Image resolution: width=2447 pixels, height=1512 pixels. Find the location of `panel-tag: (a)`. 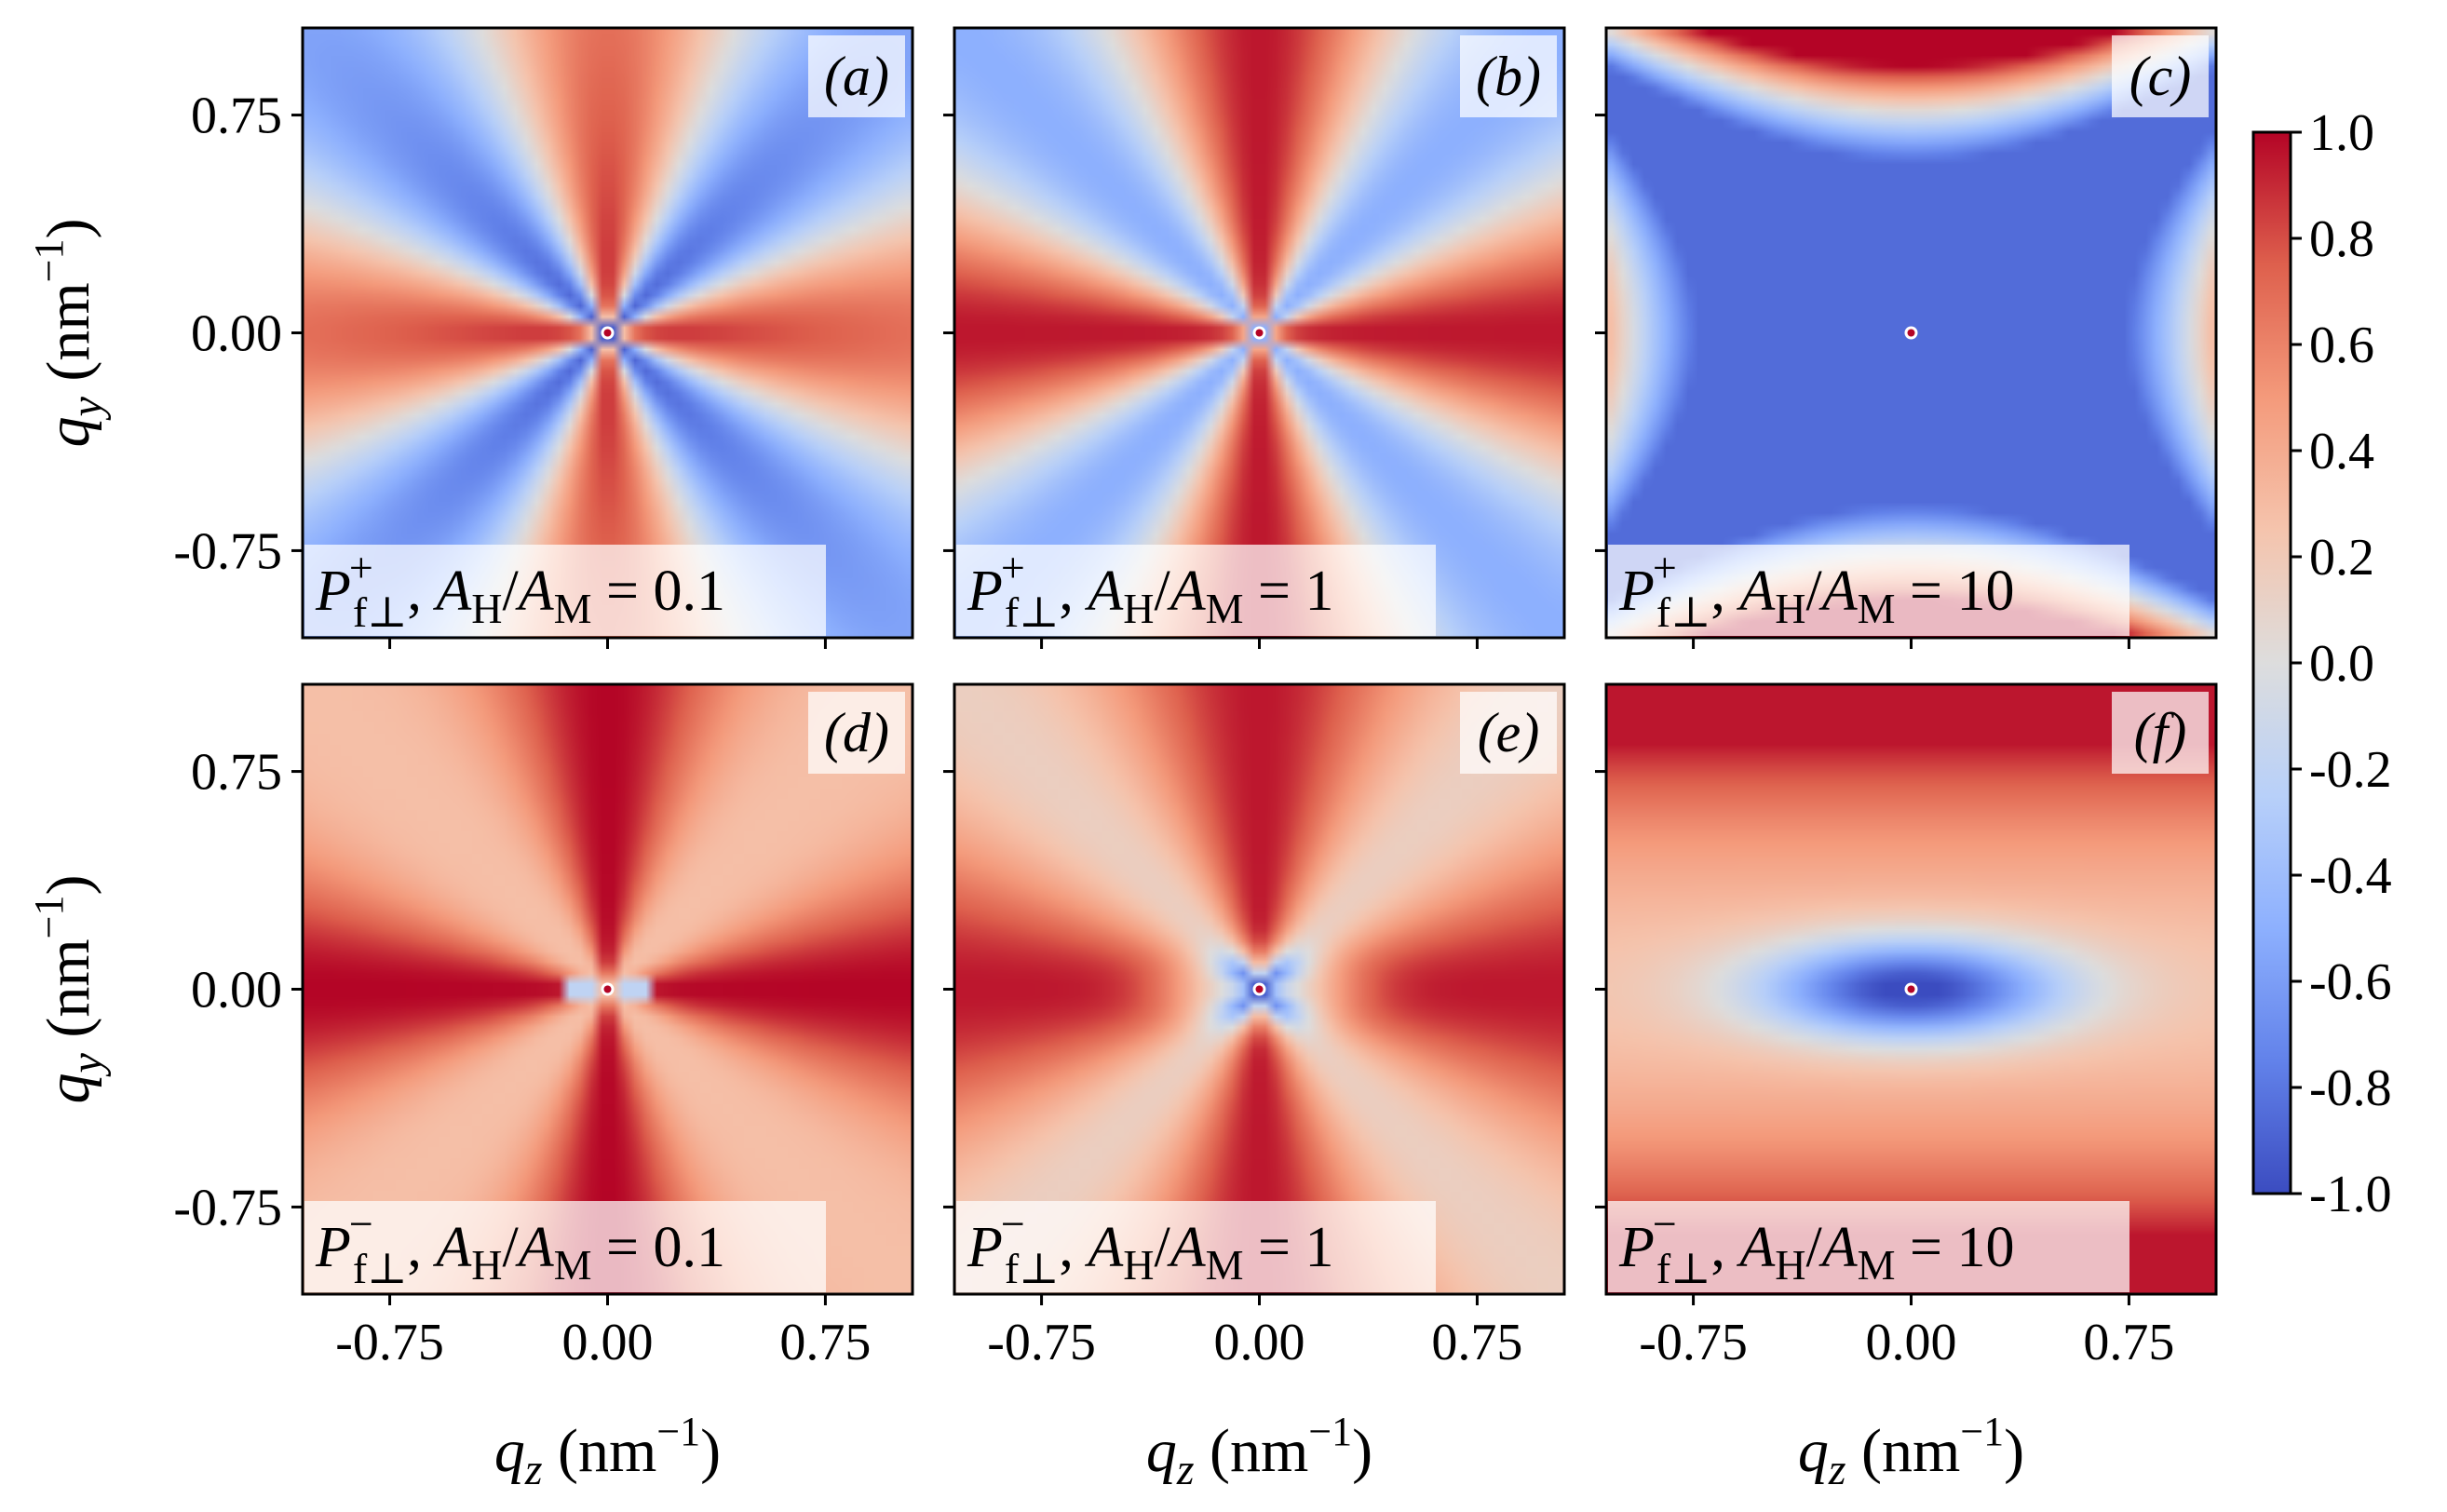

panel-tag: (a) is located at coordinates (856, 76).